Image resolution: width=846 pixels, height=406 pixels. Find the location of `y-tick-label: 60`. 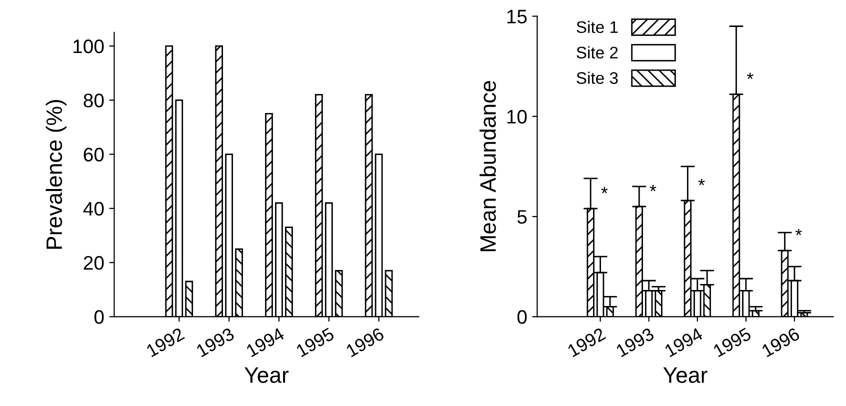

y-tick-label: 60 is located at coordinates (94, 155).